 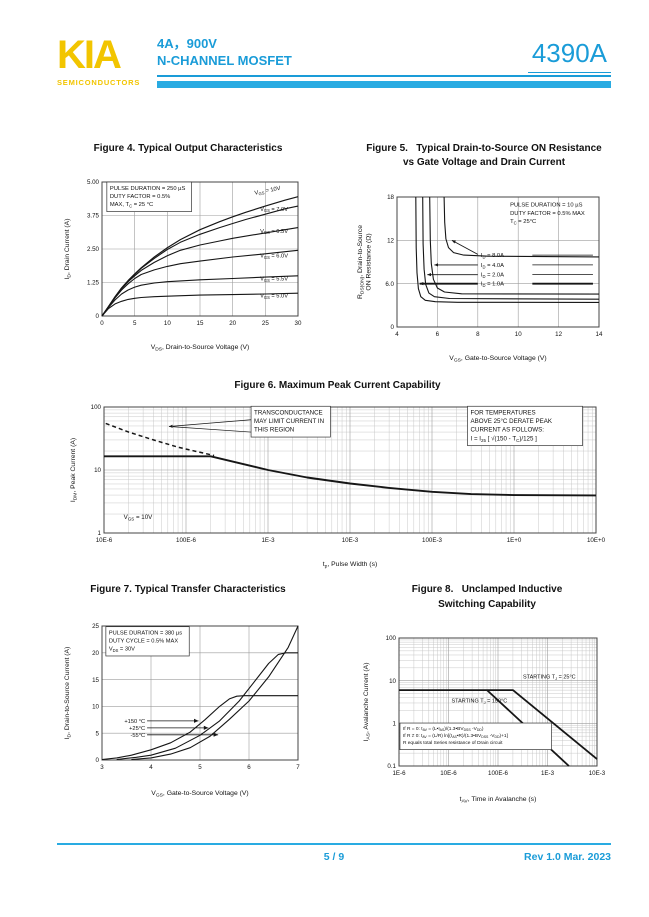 I want to click on page-footer: 5 / 9 Rev 1.0 Mar. 2023, so click(x=334, y=853).